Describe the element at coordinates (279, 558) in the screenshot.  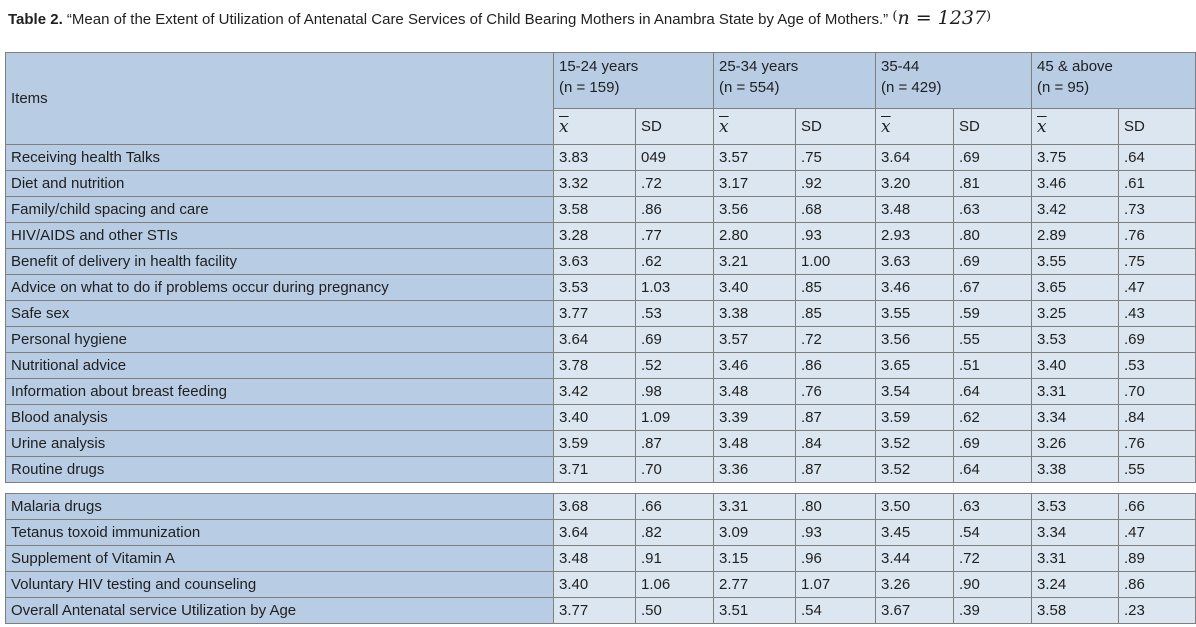
I see `item-label: Supplement of Vitamin A` at that location.